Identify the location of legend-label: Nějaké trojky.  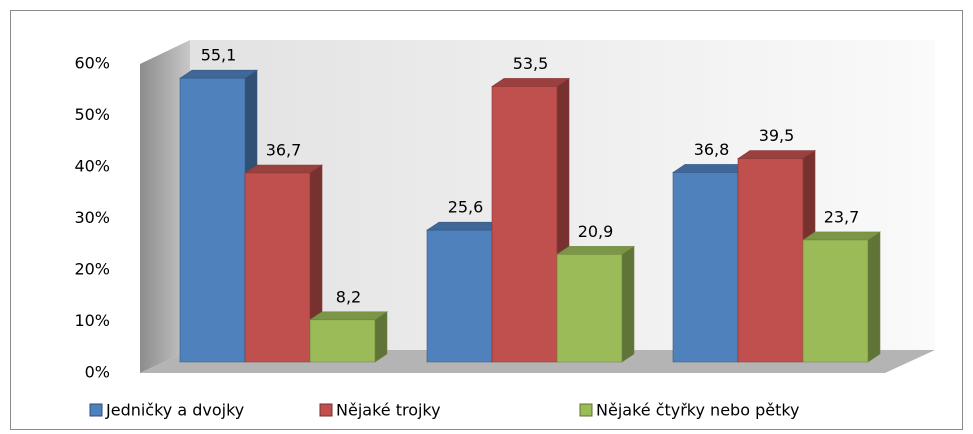
(388, 410).